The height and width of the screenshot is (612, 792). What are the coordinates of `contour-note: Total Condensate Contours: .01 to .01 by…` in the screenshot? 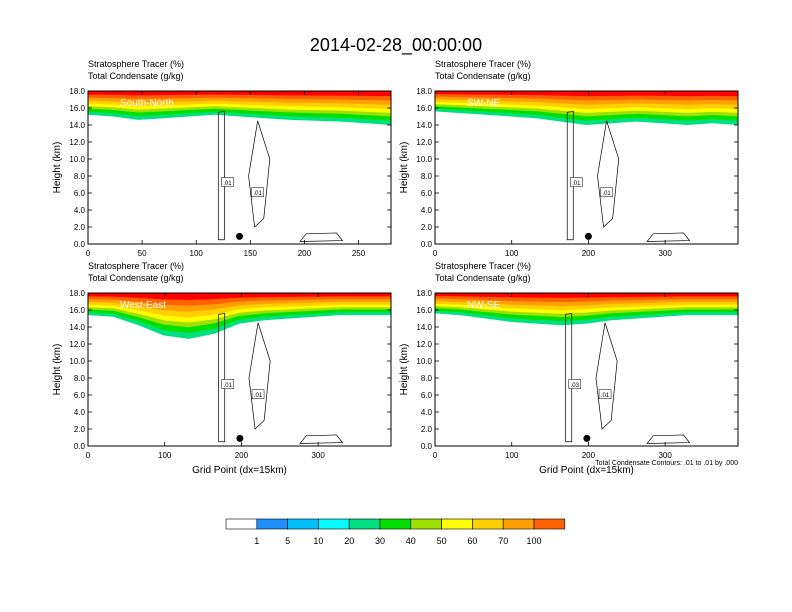 It's located at (666, 463).